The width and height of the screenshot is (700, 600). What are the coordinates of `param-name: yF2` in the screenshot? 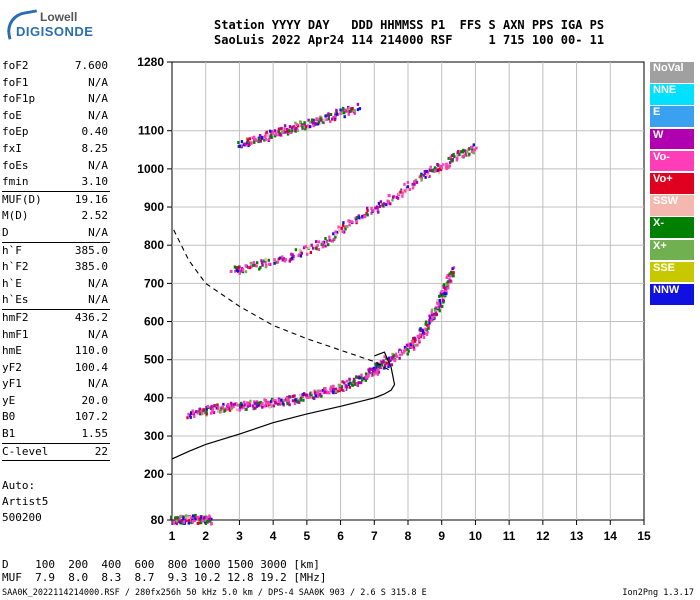 It's located at (12, 367).